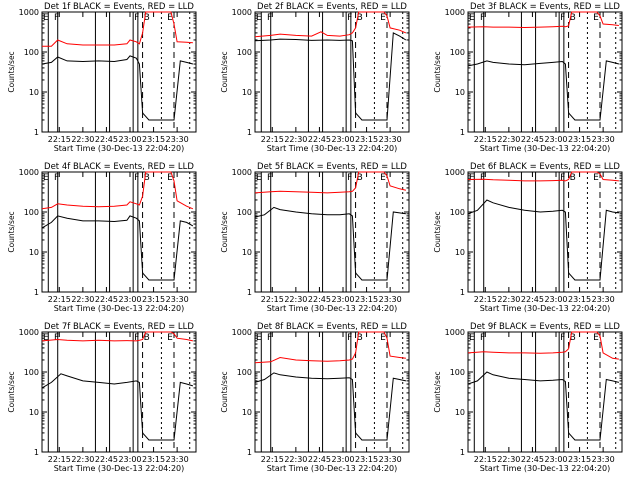  Describe the element at coordinates (332, 327) in the screenshot. I see `panel-title: Det 8f BLACK = Events, RED = LLD` at that location.